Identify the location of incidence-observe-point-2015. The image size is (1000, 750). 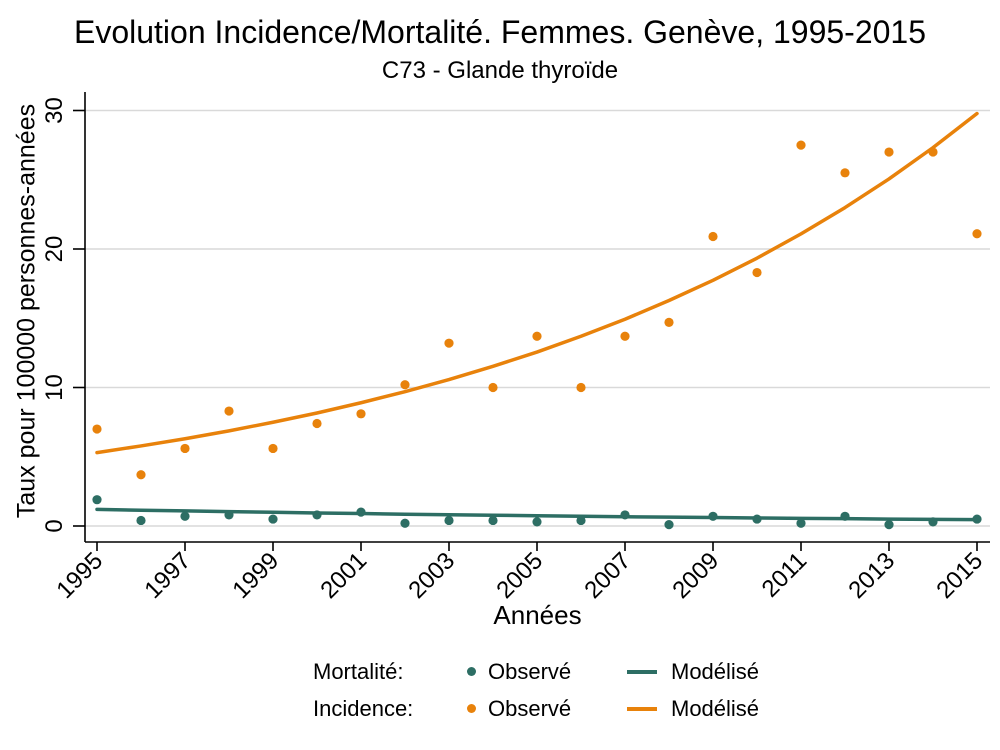
(977, 234).